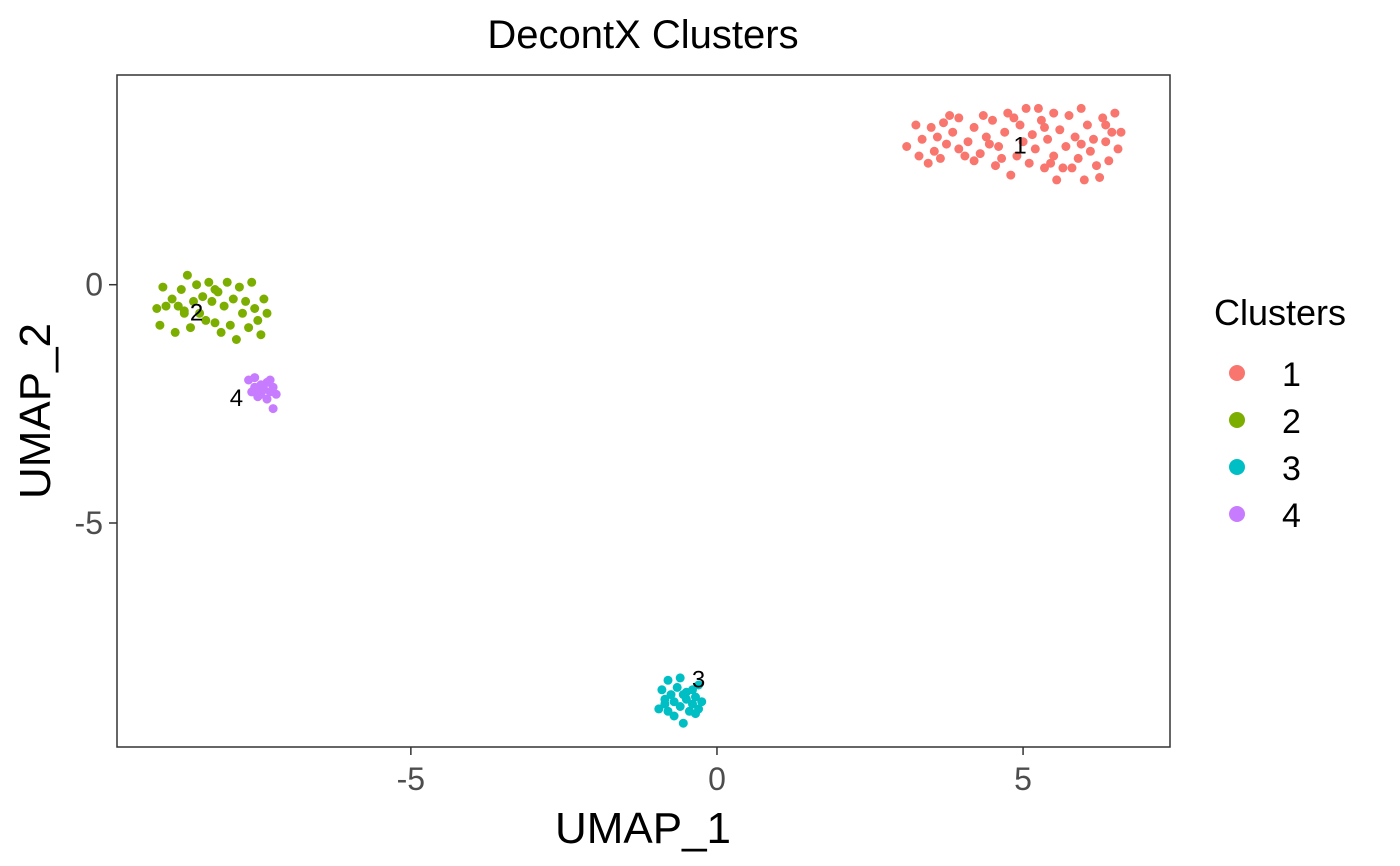 The height and width of the screenshot is (866, 1400). What do you see at coordinates (717, 779) in the screenshot?
I see `x-tick-label: 0` at bounding box center [717, 779].